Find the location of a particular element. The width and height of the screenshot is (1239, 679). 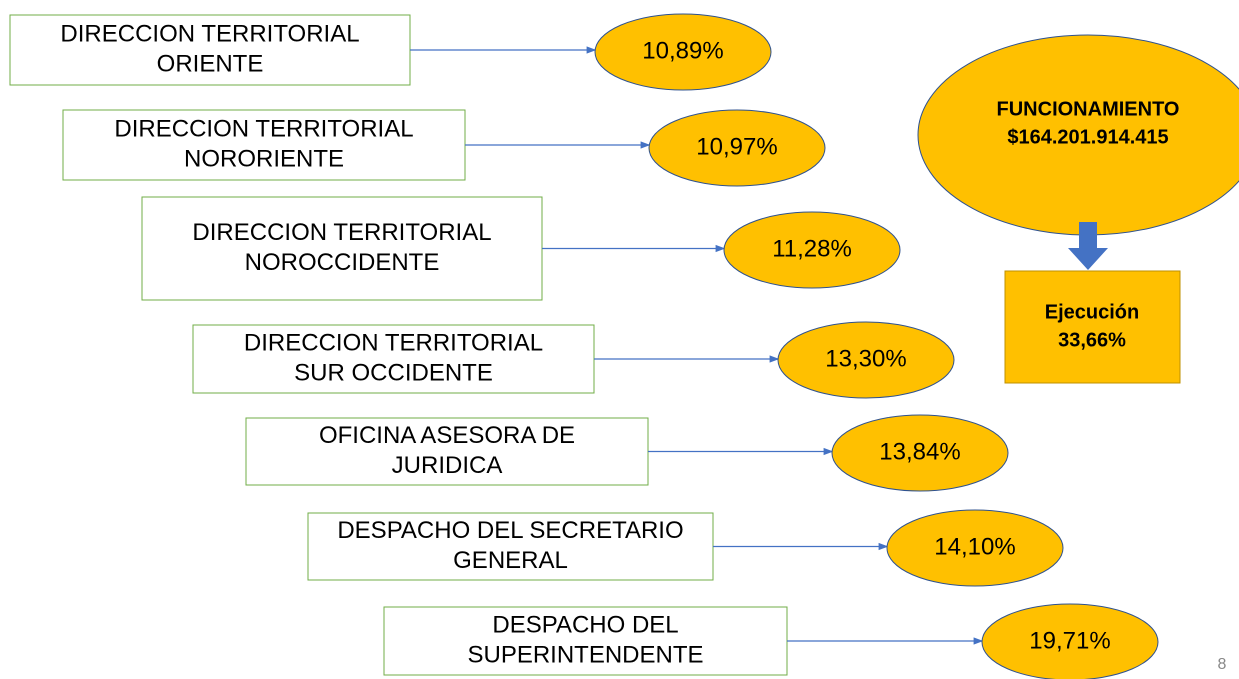

value-text: 14,10% is located at coordinates (974, 546).